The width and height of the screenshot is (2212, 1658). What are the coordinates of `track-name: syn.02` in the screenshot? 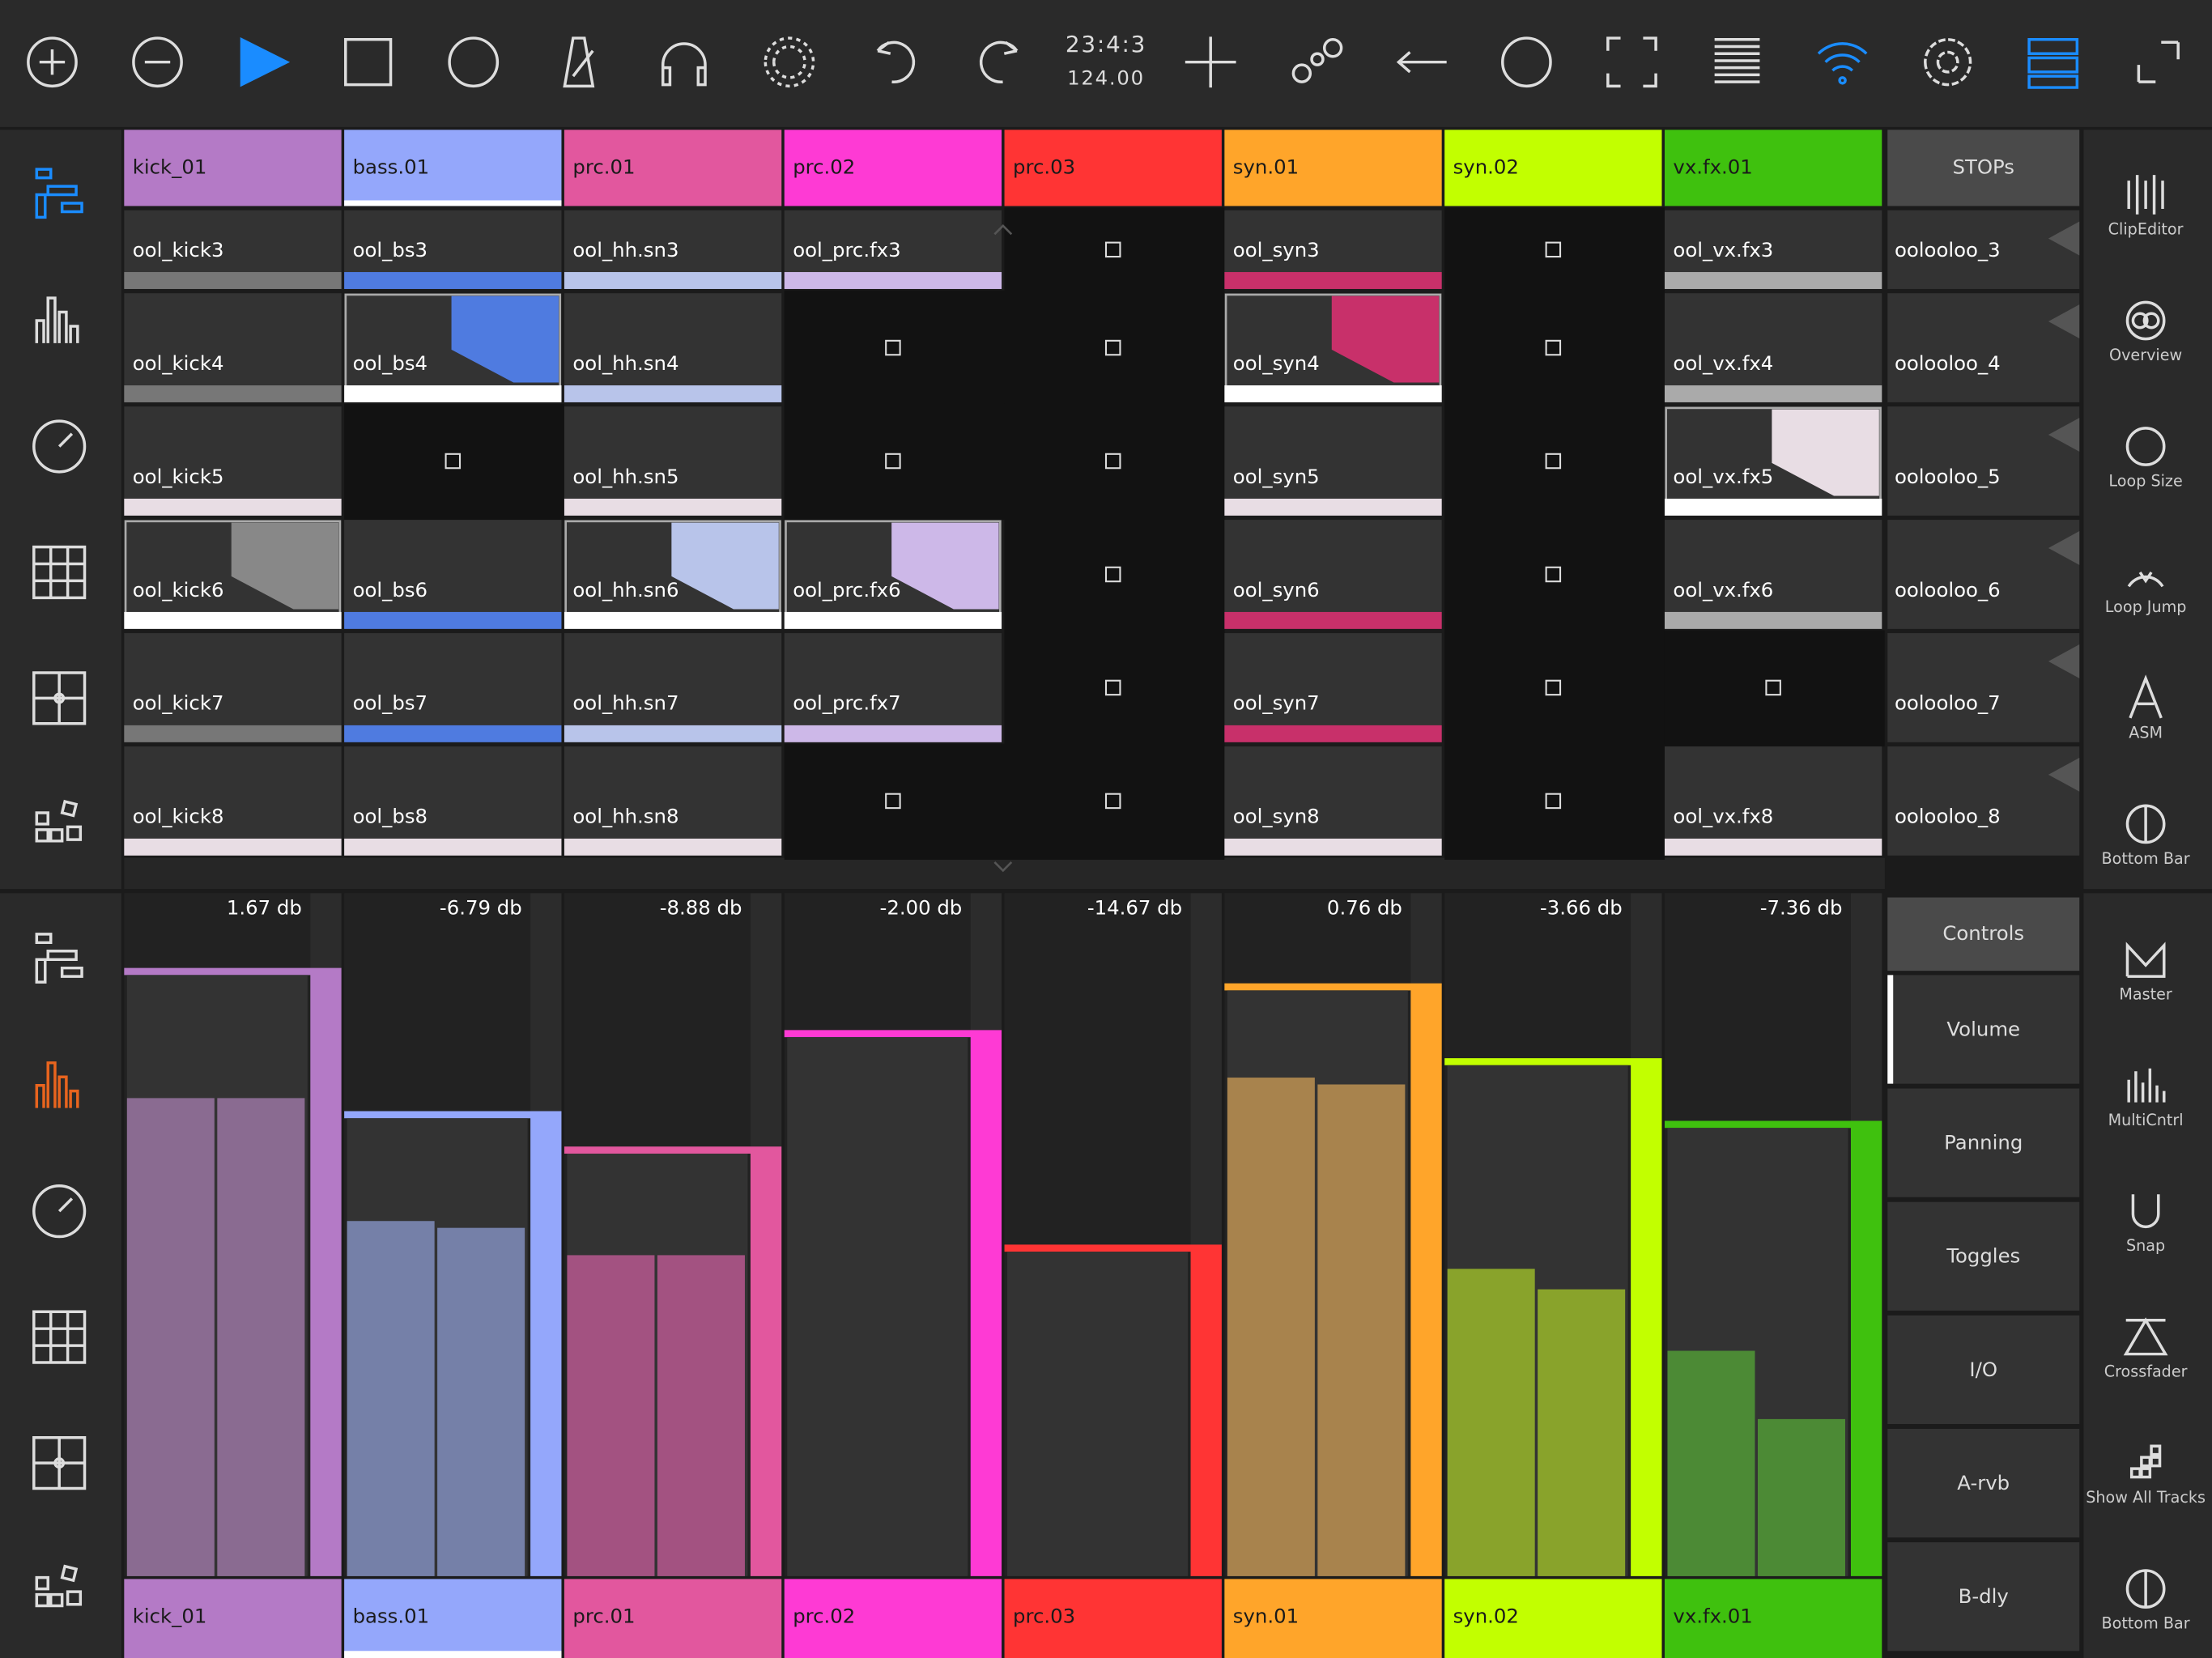 It's located at (1486, 1615).